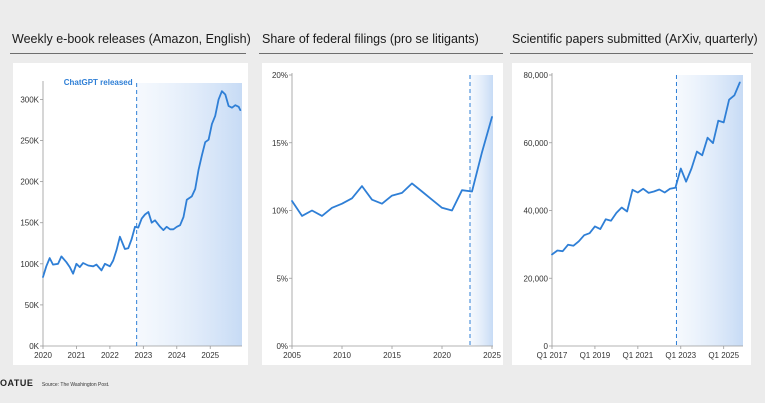 This screenshot has width=765, height=403. Describe the element at coordinates (29, 223) in the screenshot. I see `y-tick-label: 150K` at that location.